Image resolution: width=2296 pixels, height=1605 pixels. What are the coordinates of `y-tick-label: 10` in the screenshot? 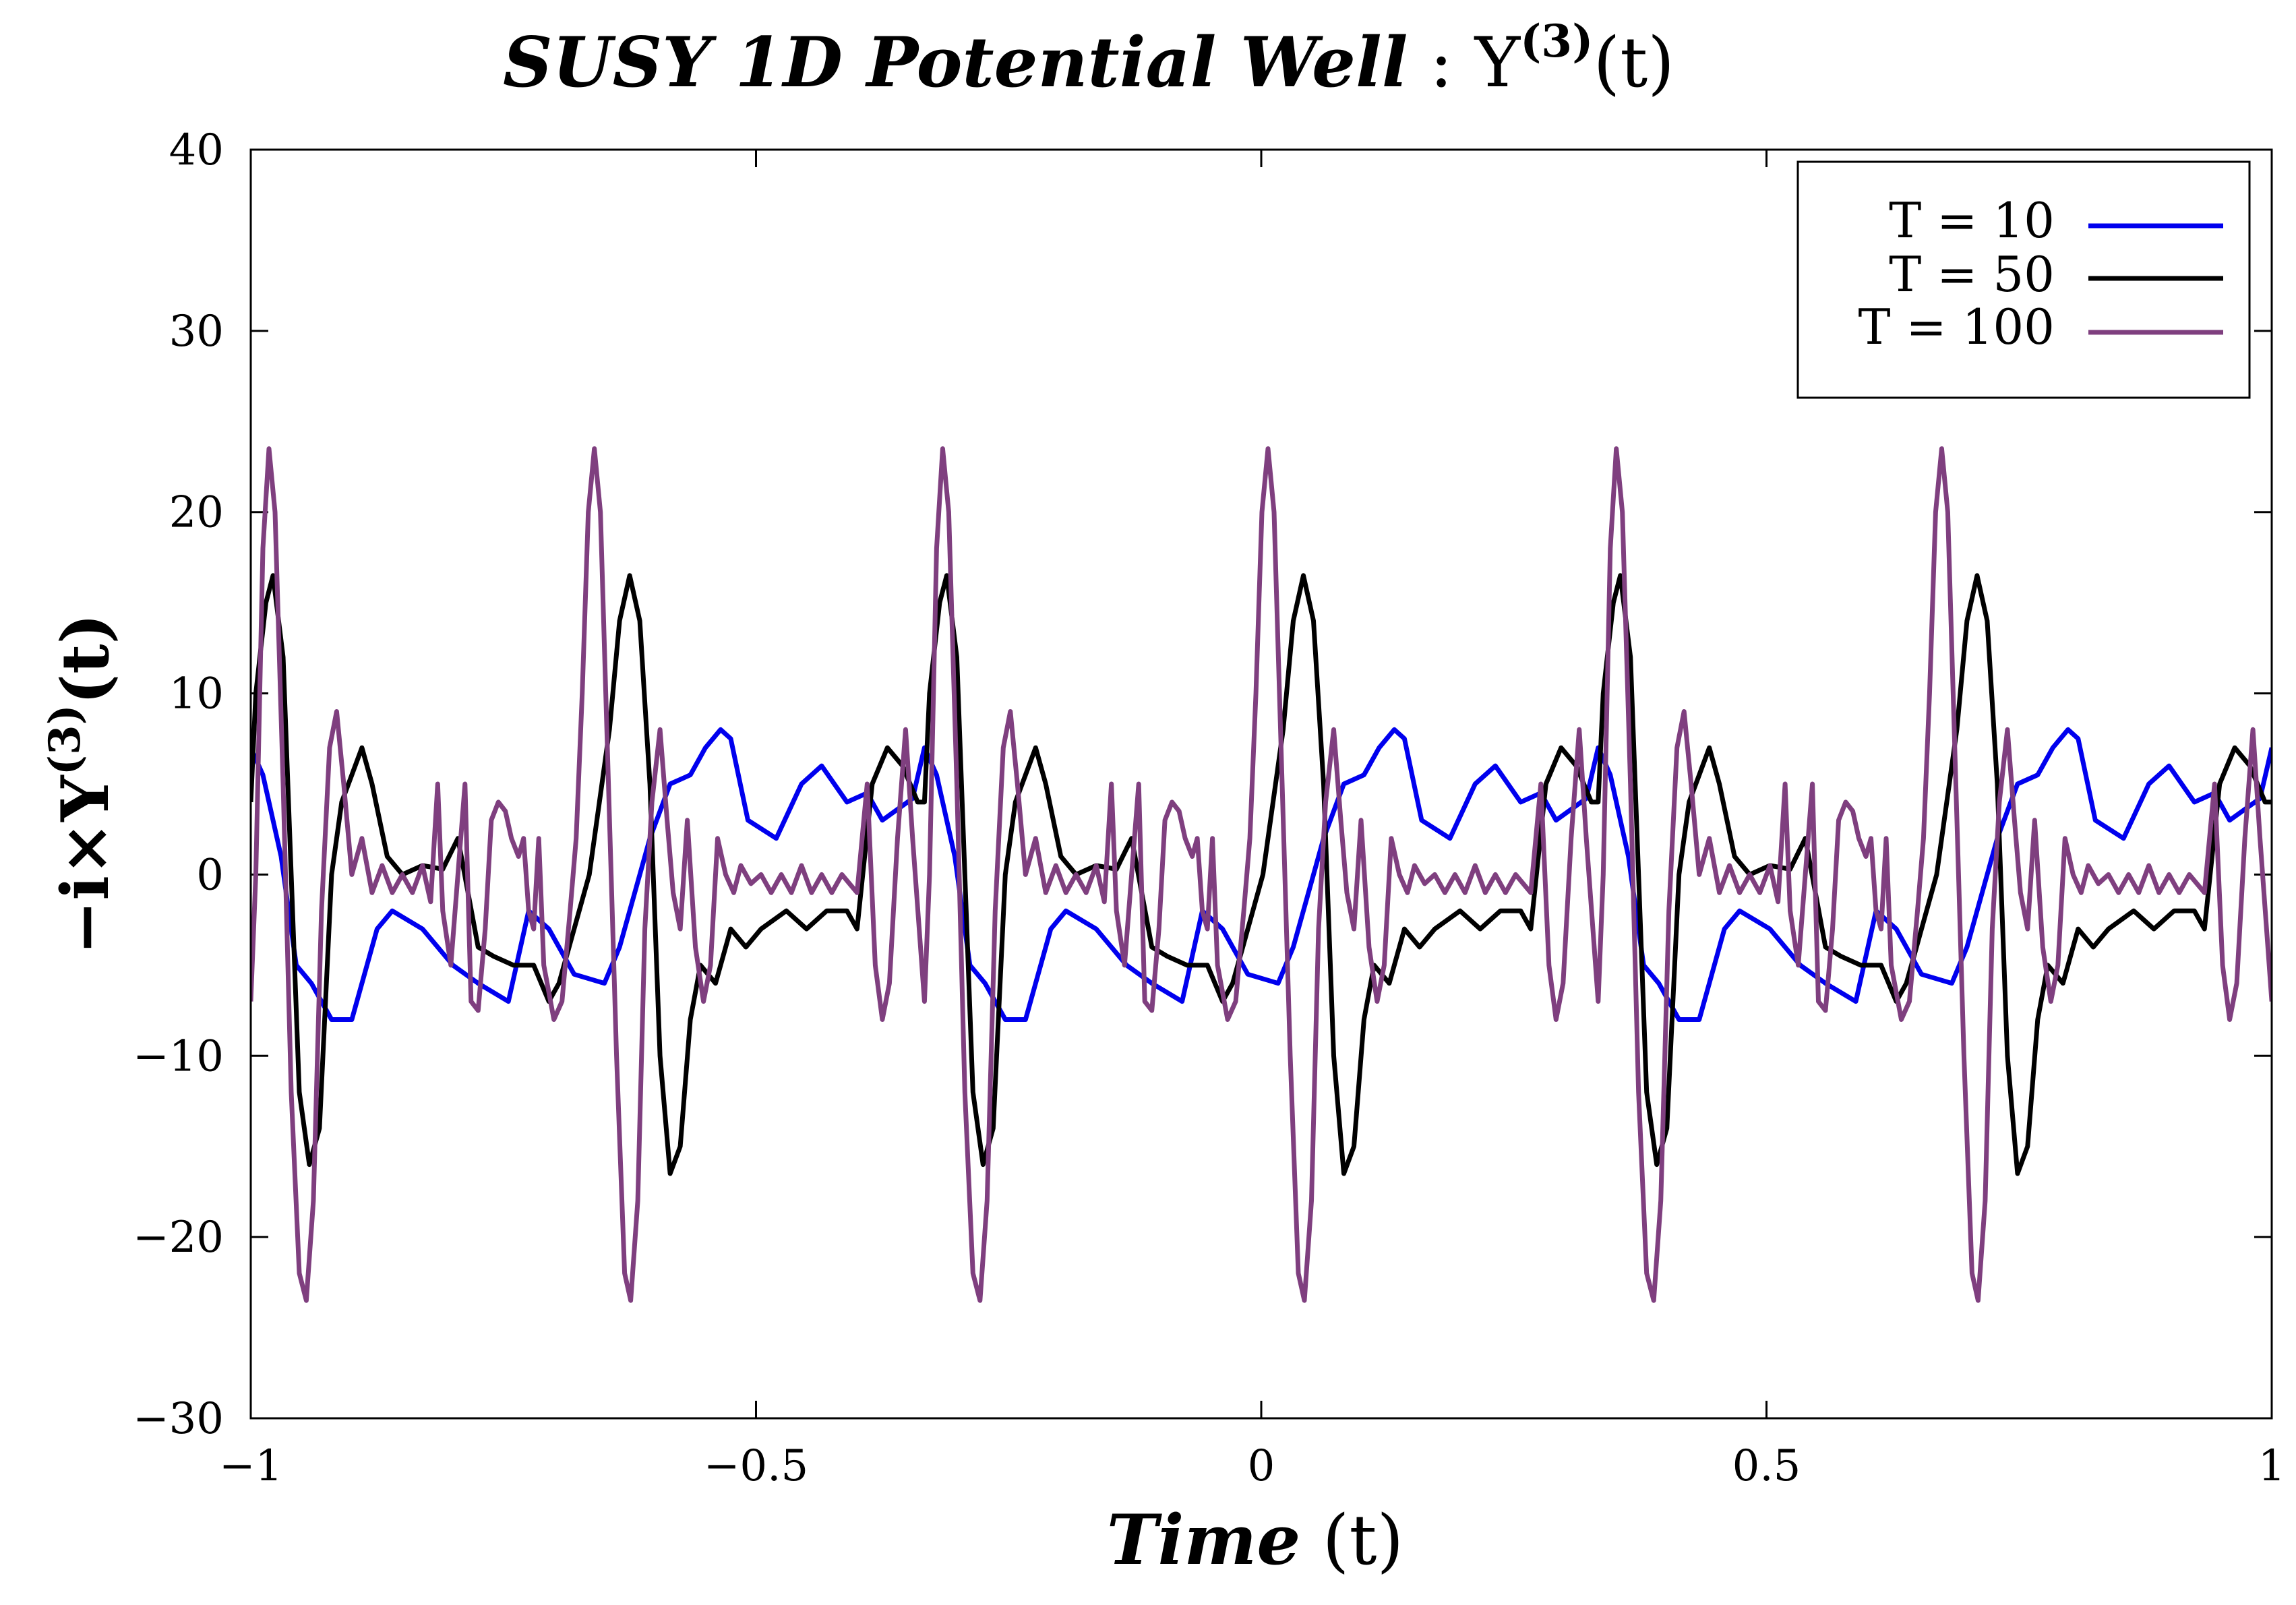 It's located at (196, 694).